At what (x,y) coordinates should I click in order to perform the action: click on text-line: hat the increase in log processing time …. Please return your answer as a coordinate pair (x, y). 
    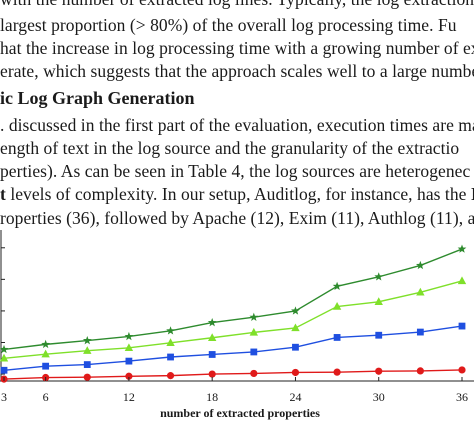
    Looking at the image, I should click on (237, 48).